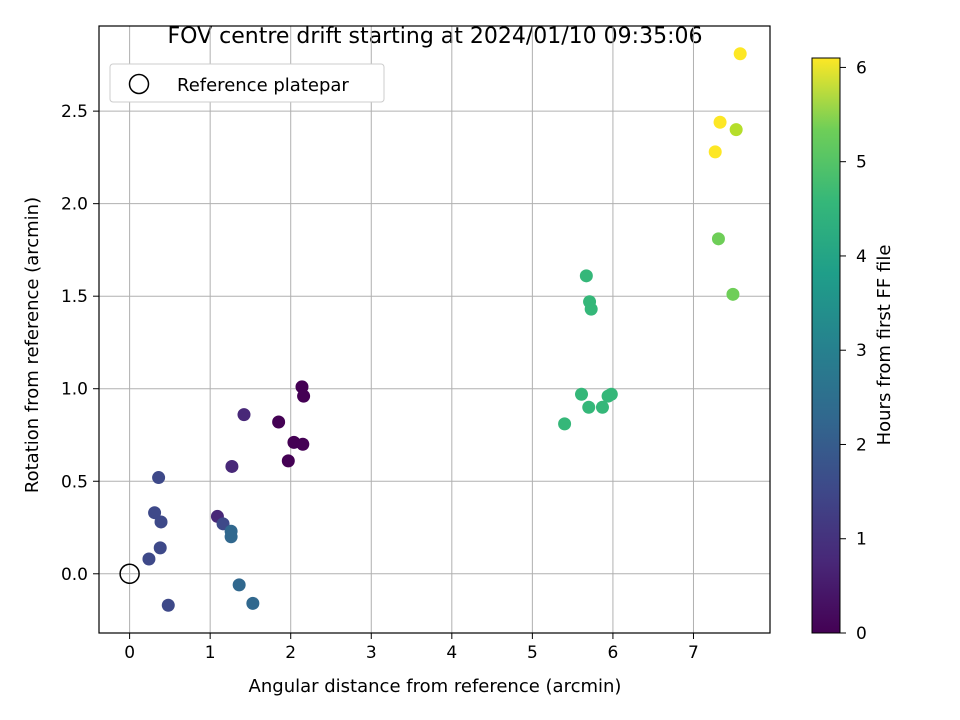 This screenshot has height=720, width=960. I want to click on y-tick-label: 1.5, so click(74, 297).